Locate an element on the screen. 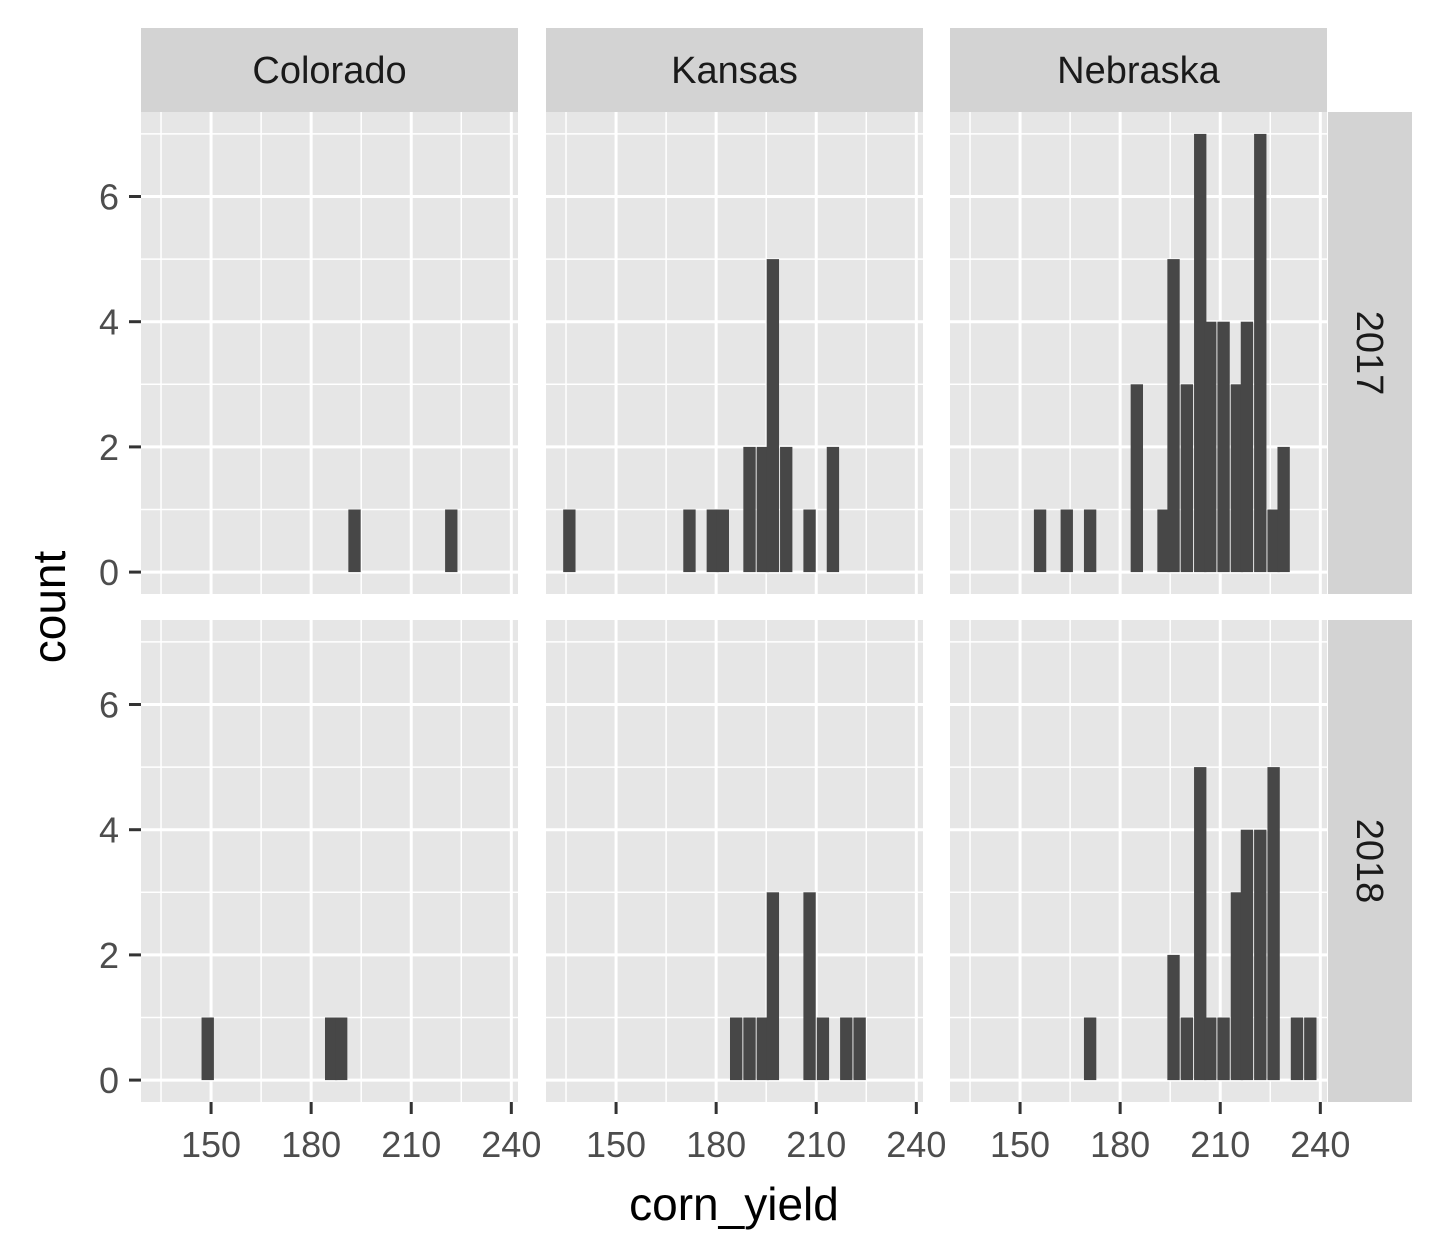 The height and width of the screenshot is (1260, 1440). column-strip-label: Kansas is located at coordinates (734, 71).